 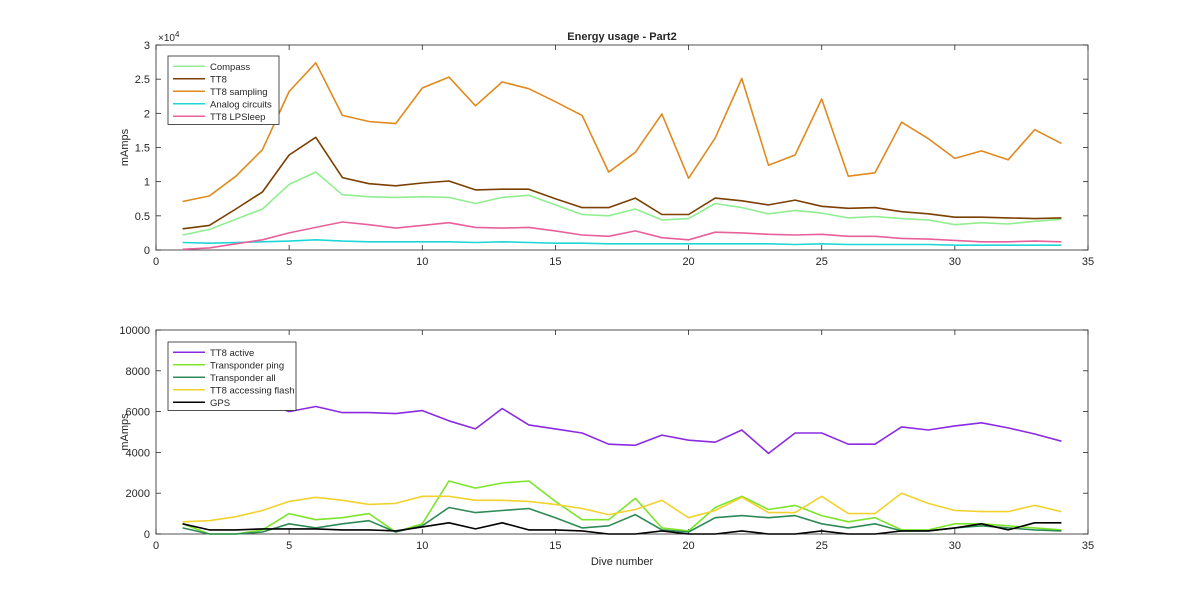 I want to click on series-line-tt8-accessing-flash, so click(x=622, y=507).